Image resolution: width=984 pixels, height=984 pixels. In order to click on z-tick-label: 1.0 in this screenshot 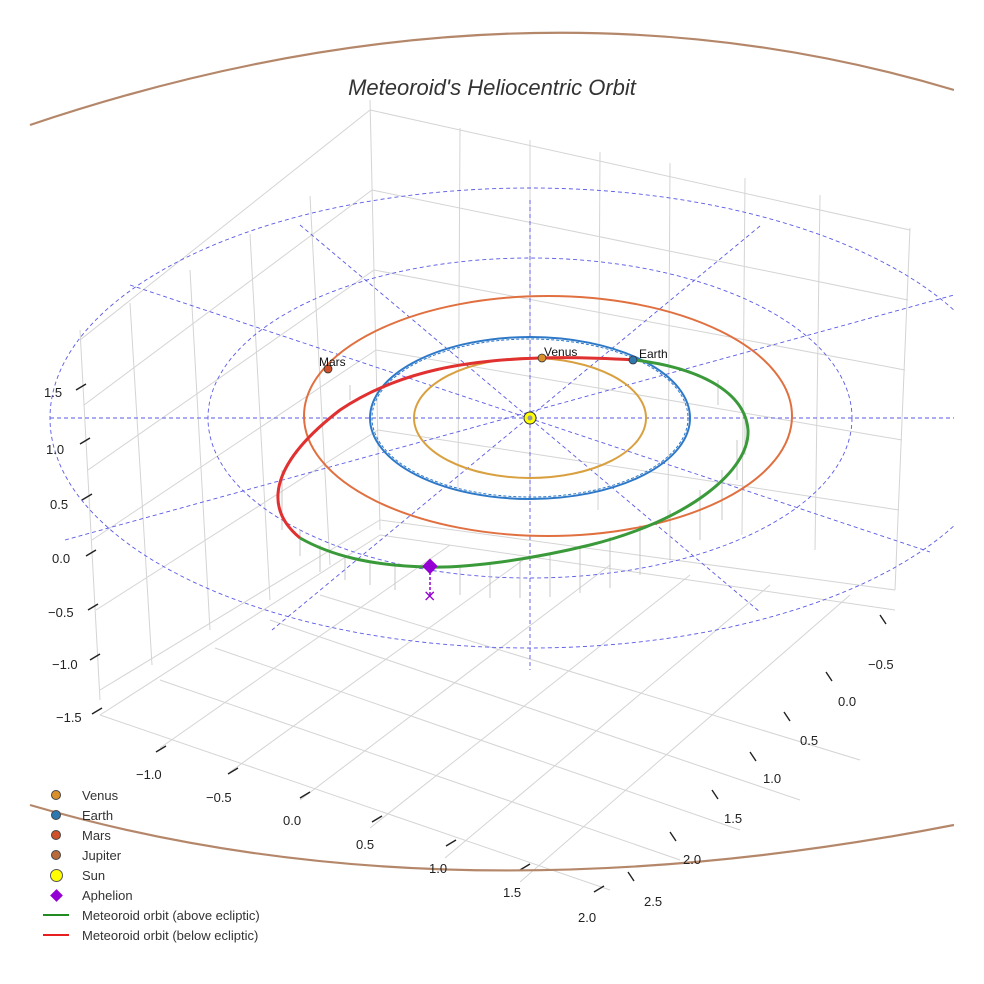, I will do `click(55, 449)`.